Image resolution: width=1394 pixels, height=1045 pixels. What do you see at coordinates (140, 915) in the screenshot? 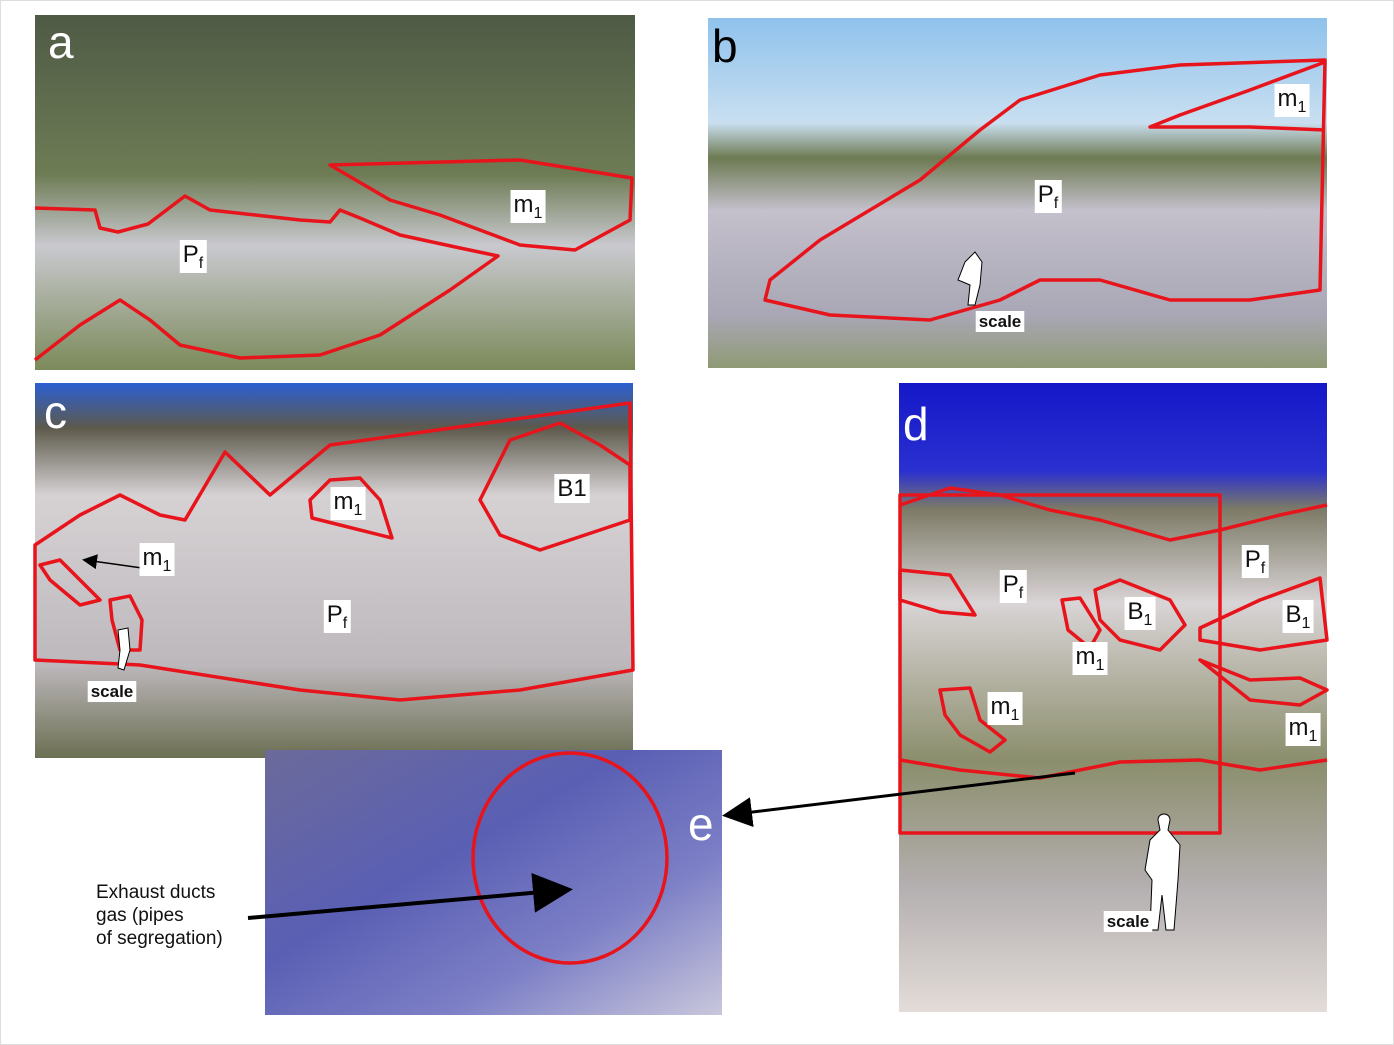
I see `annotation-line: gas (pipes` at bounding box center [140, 915].